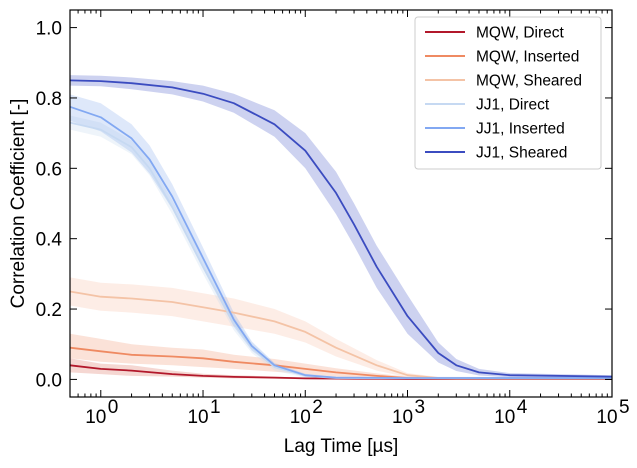 The image size is (637, 468). Describe the element at coordinates (522, 407) in the screenshot. I see `x-tick-exponent: 4` at that location.